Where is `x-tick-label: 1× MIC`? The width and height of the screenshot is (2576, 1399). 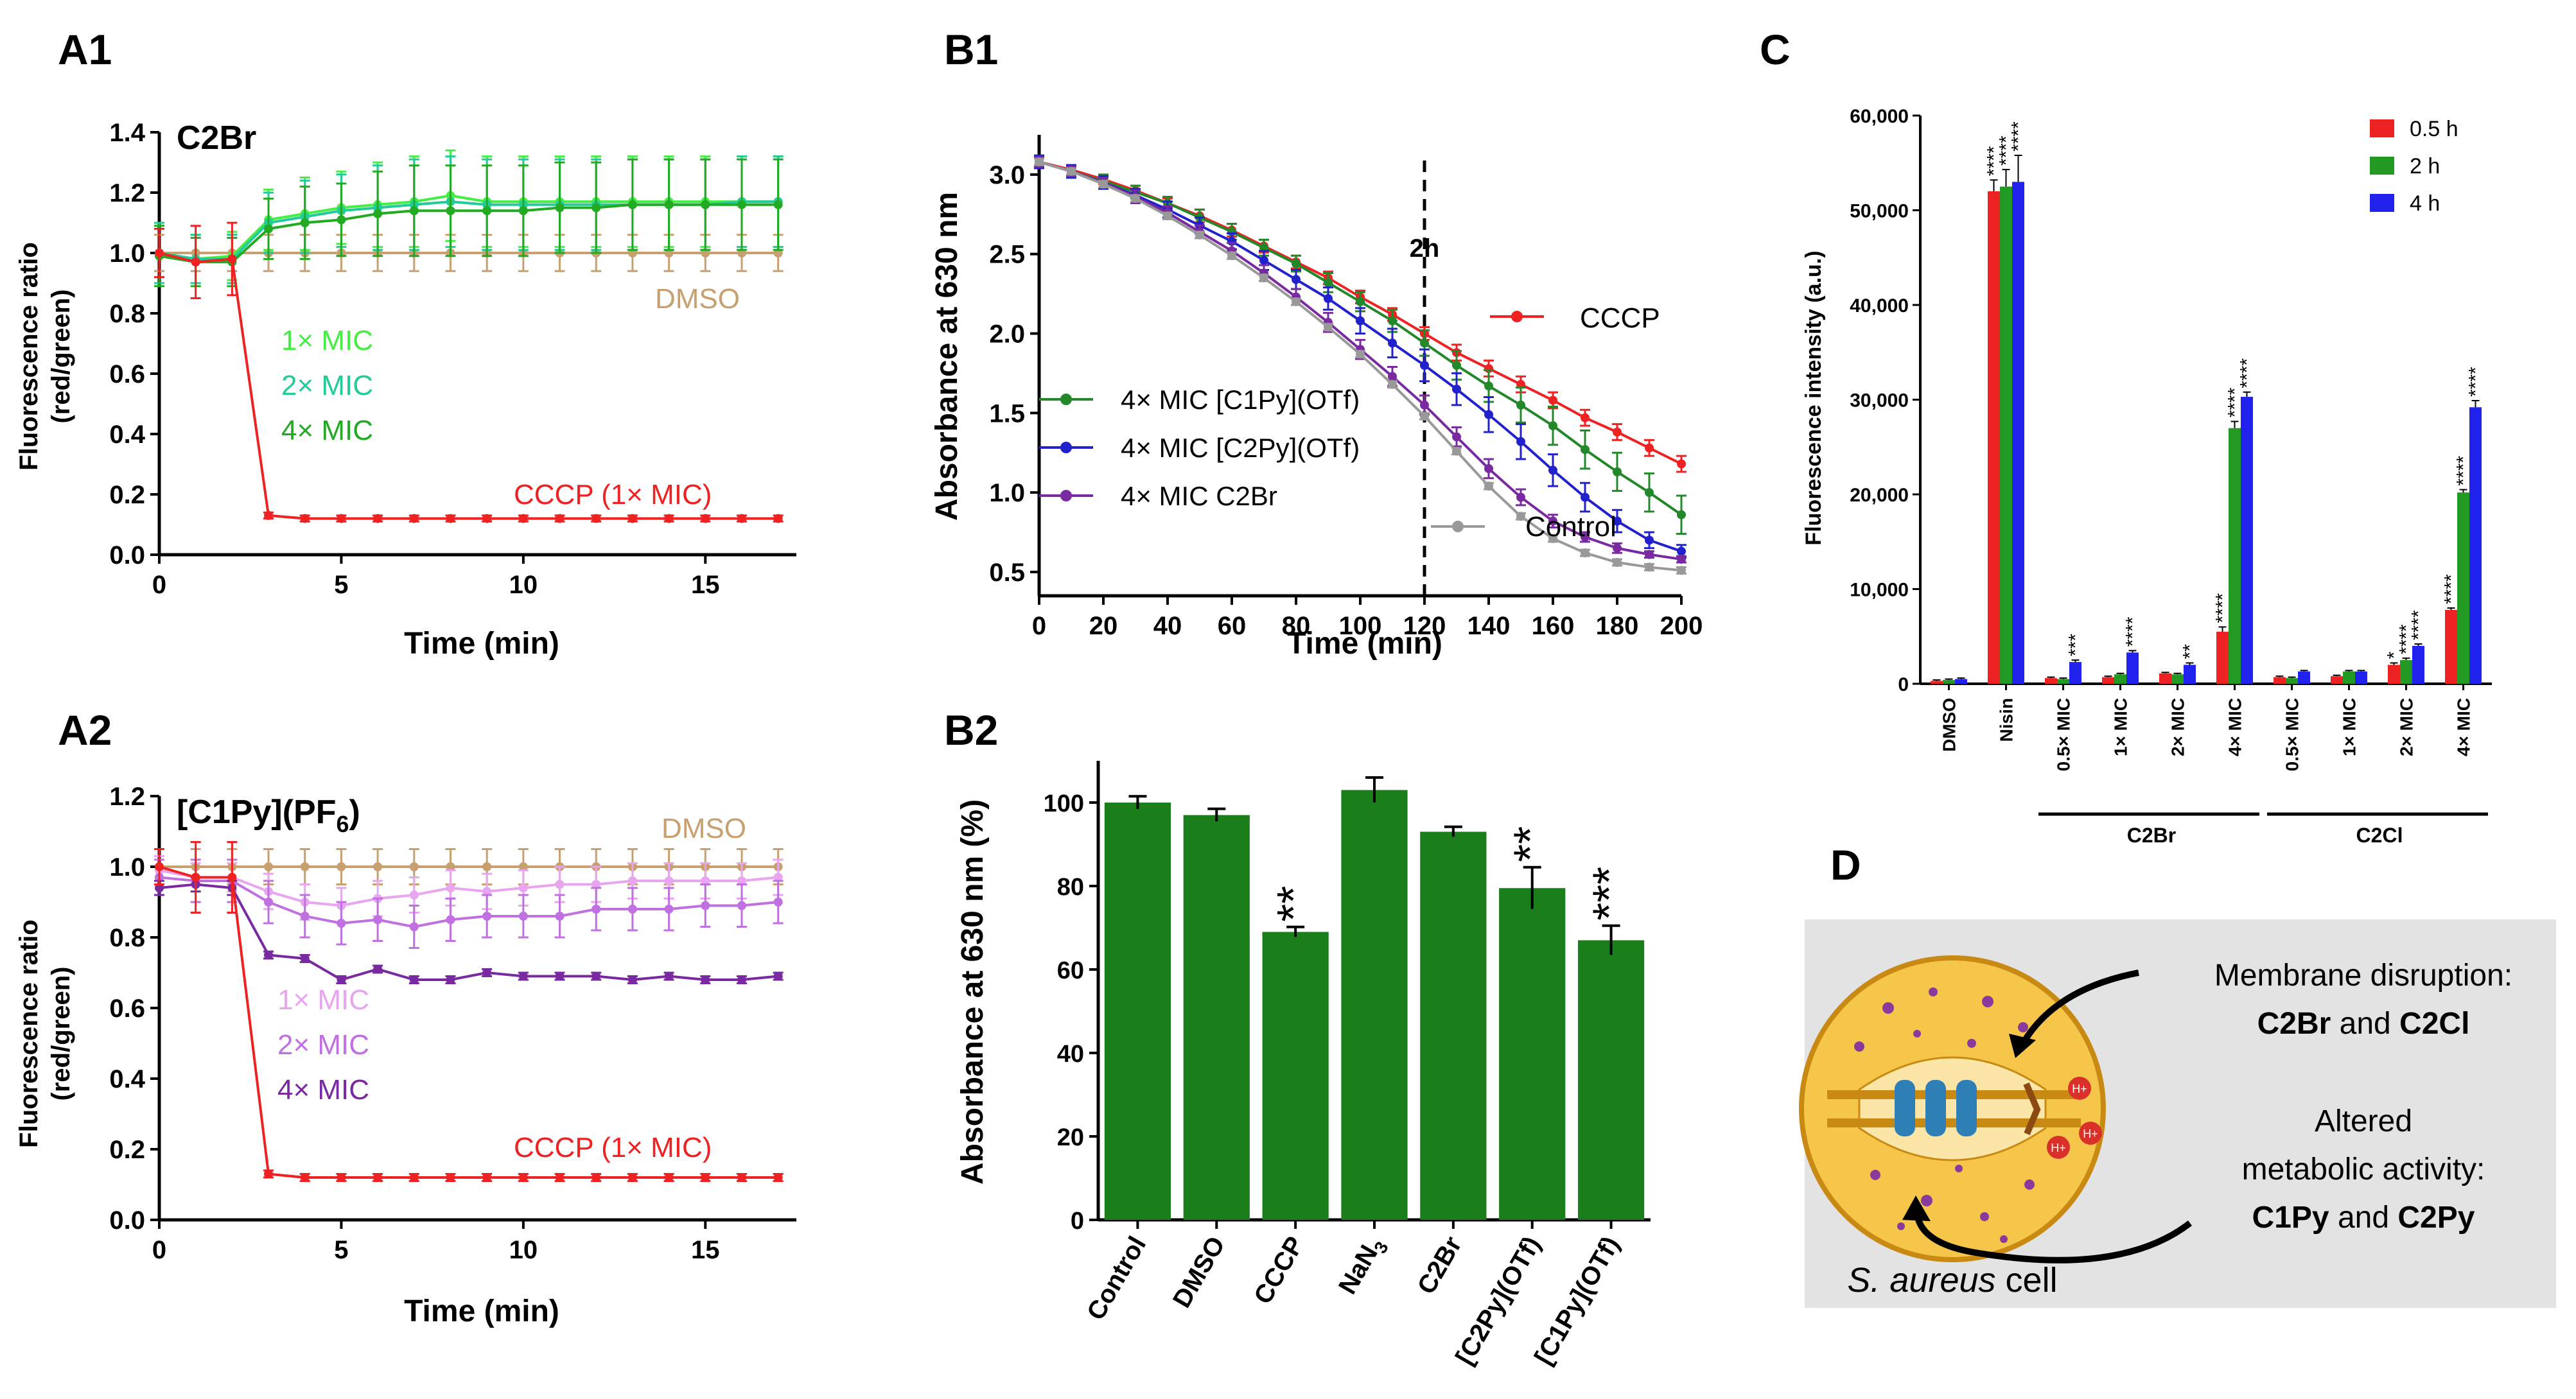
x-tick-label: 1× MIC is located at coordinates (2121, 727).